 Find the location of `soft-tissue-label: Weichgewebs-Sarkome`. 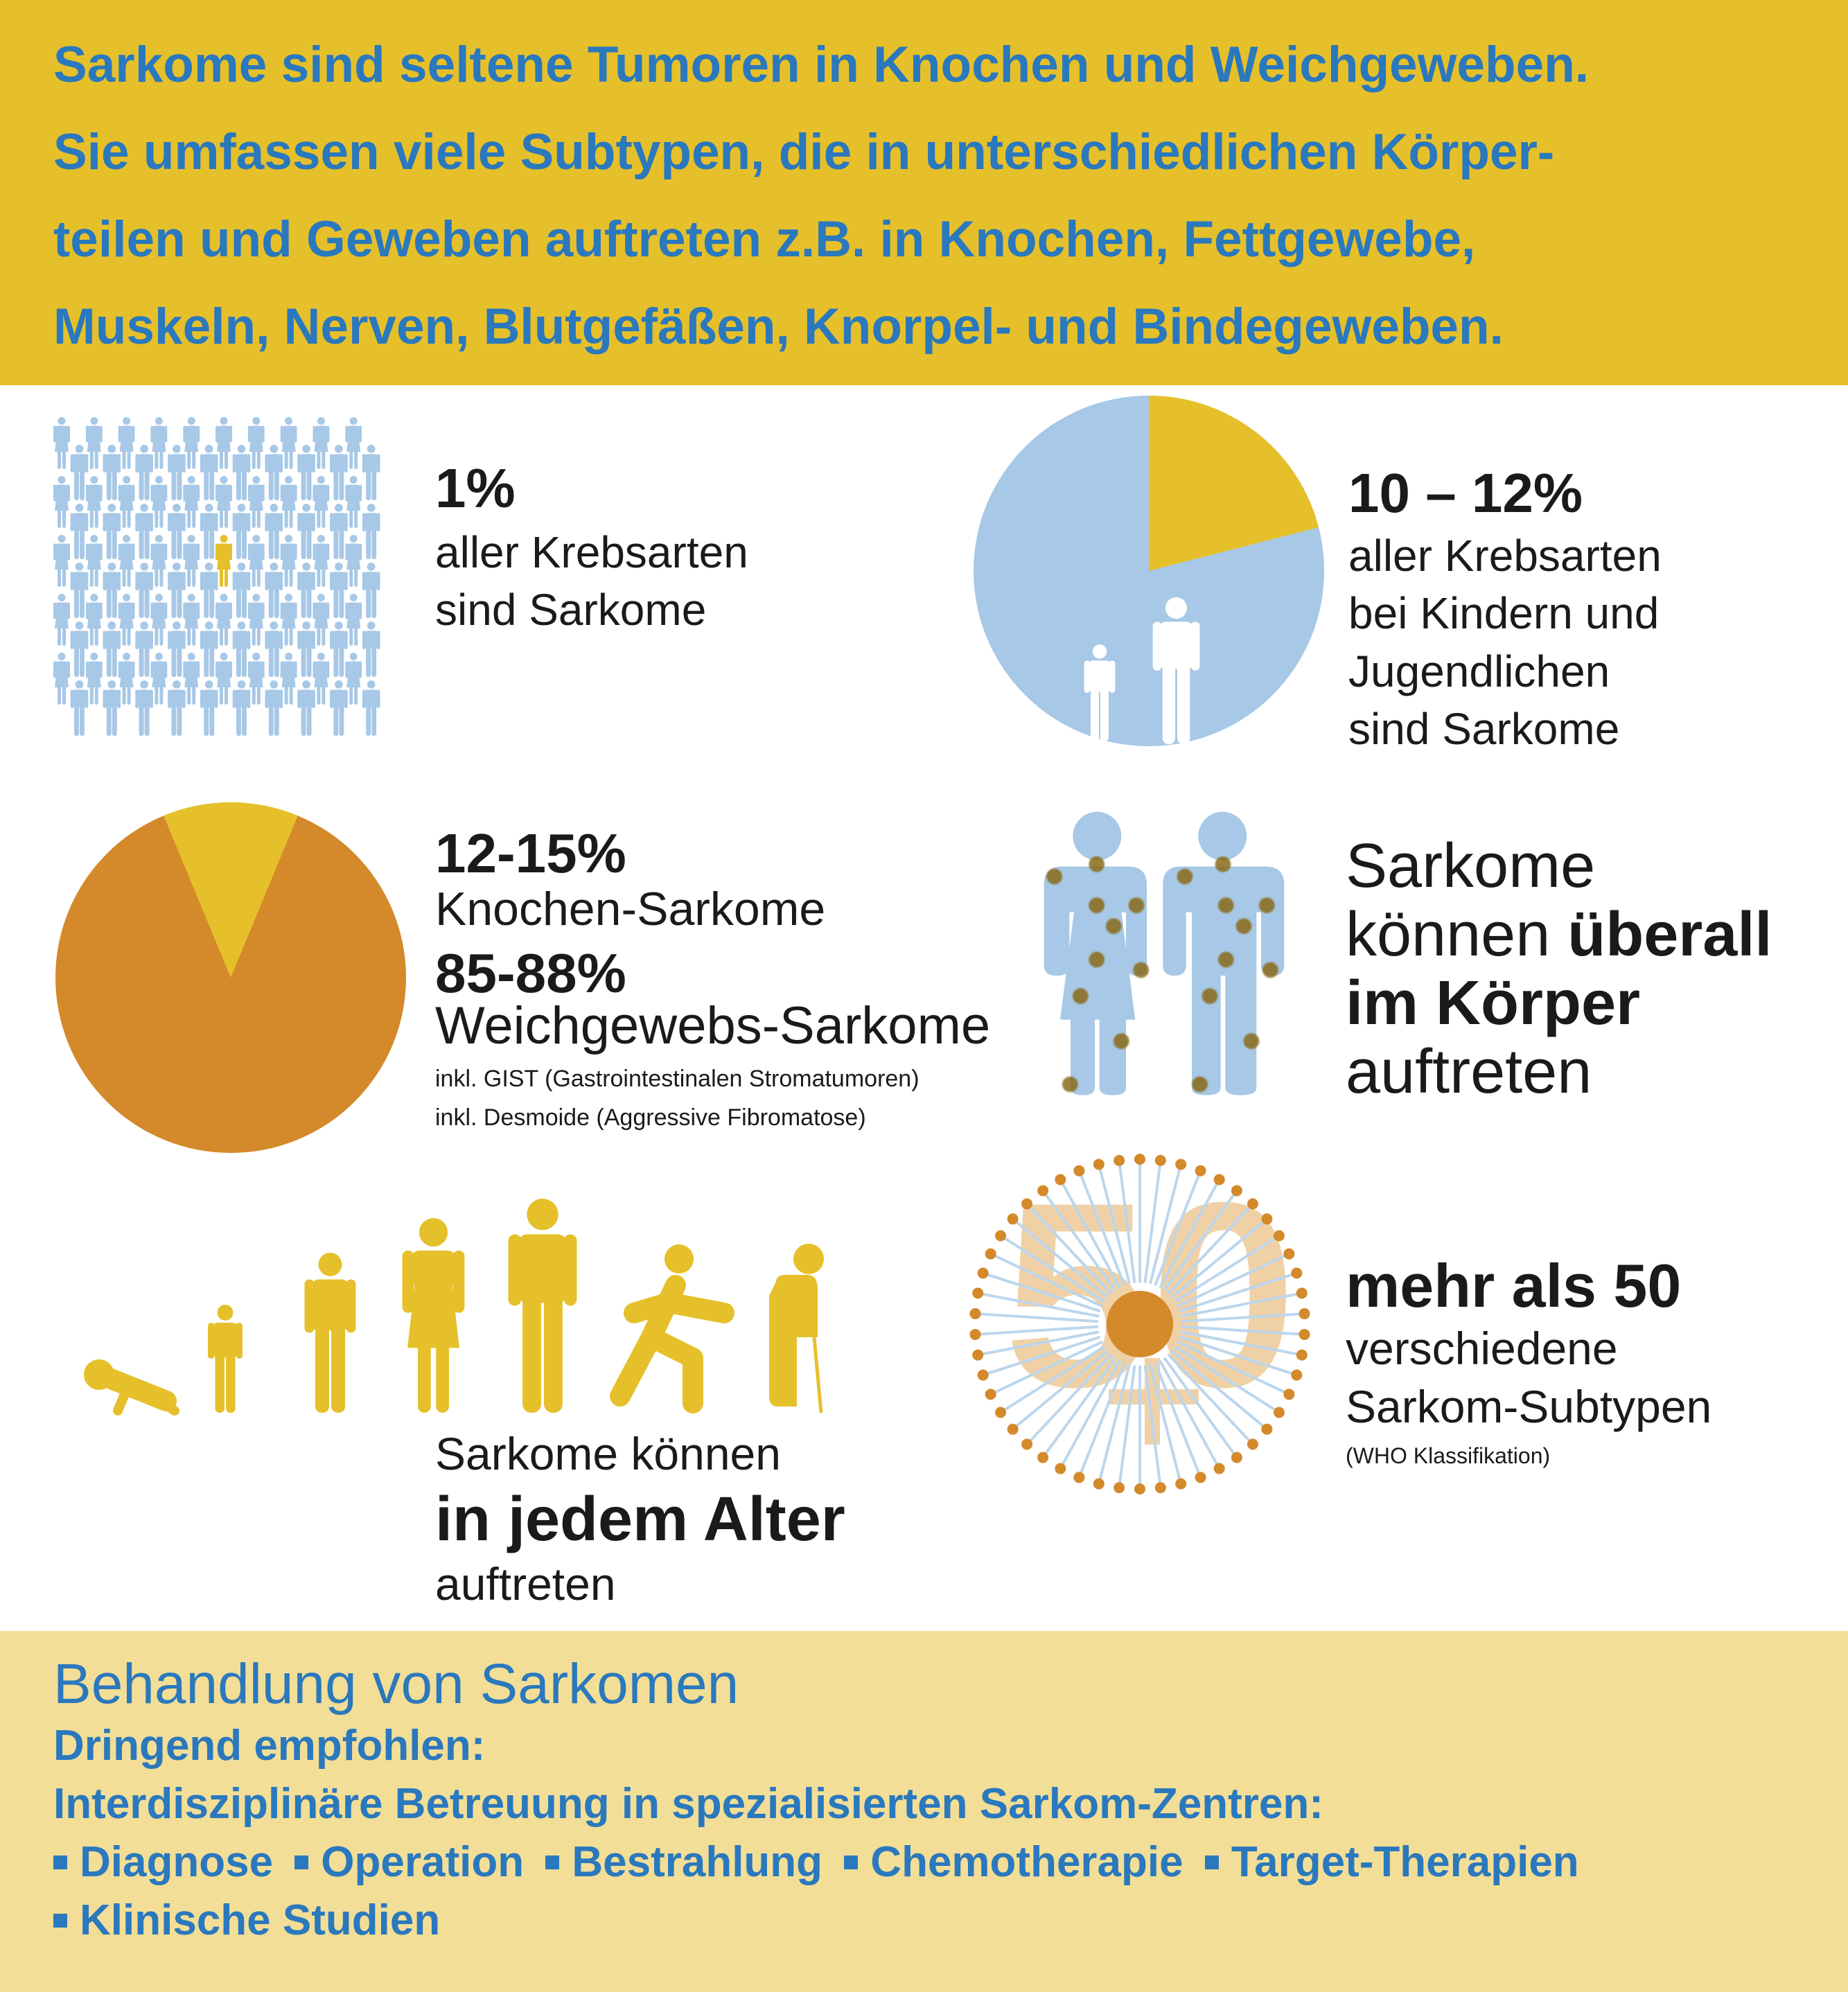

soft-tissue-label: Weichgewebs-Sarkome is located at coordinates (713, 1025).